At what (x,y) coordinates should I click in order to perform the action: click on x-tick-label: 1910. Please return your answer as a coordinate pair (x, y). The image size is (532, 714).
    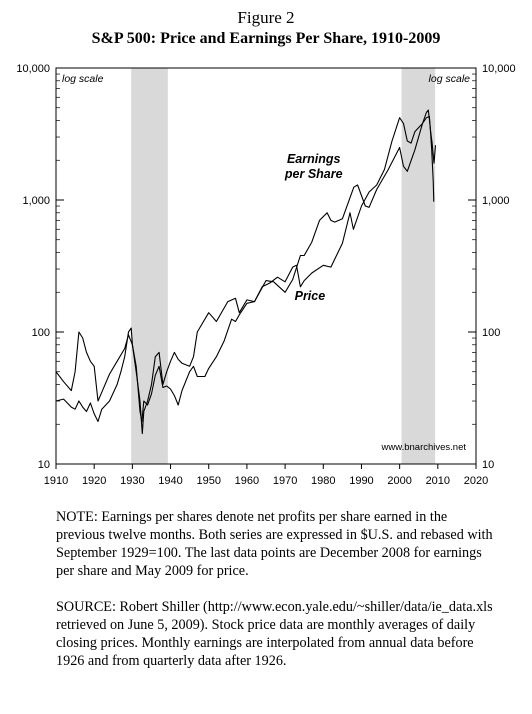
    Looking at the image, I should click on (56, 481).